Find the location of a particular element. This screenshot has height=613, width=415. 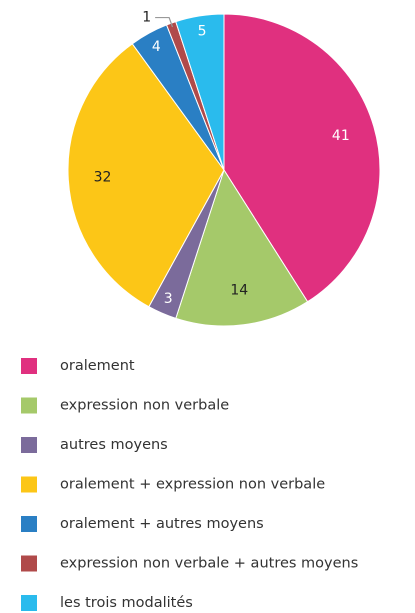

leader-line is located at coordinates (164, 22).